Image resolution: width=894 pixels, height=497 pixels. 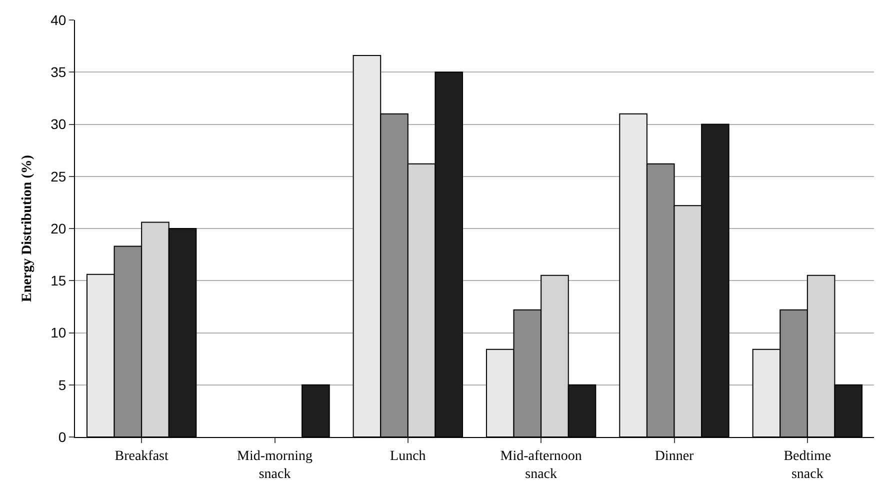 I want to click on x-tick-label: Mid-afternoon snack, so click(x=541, y=465).